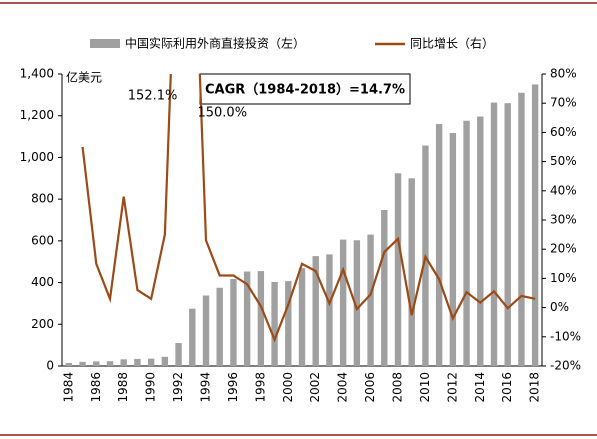  I want to click on x-tick-label: 1988, so click(123, 387).